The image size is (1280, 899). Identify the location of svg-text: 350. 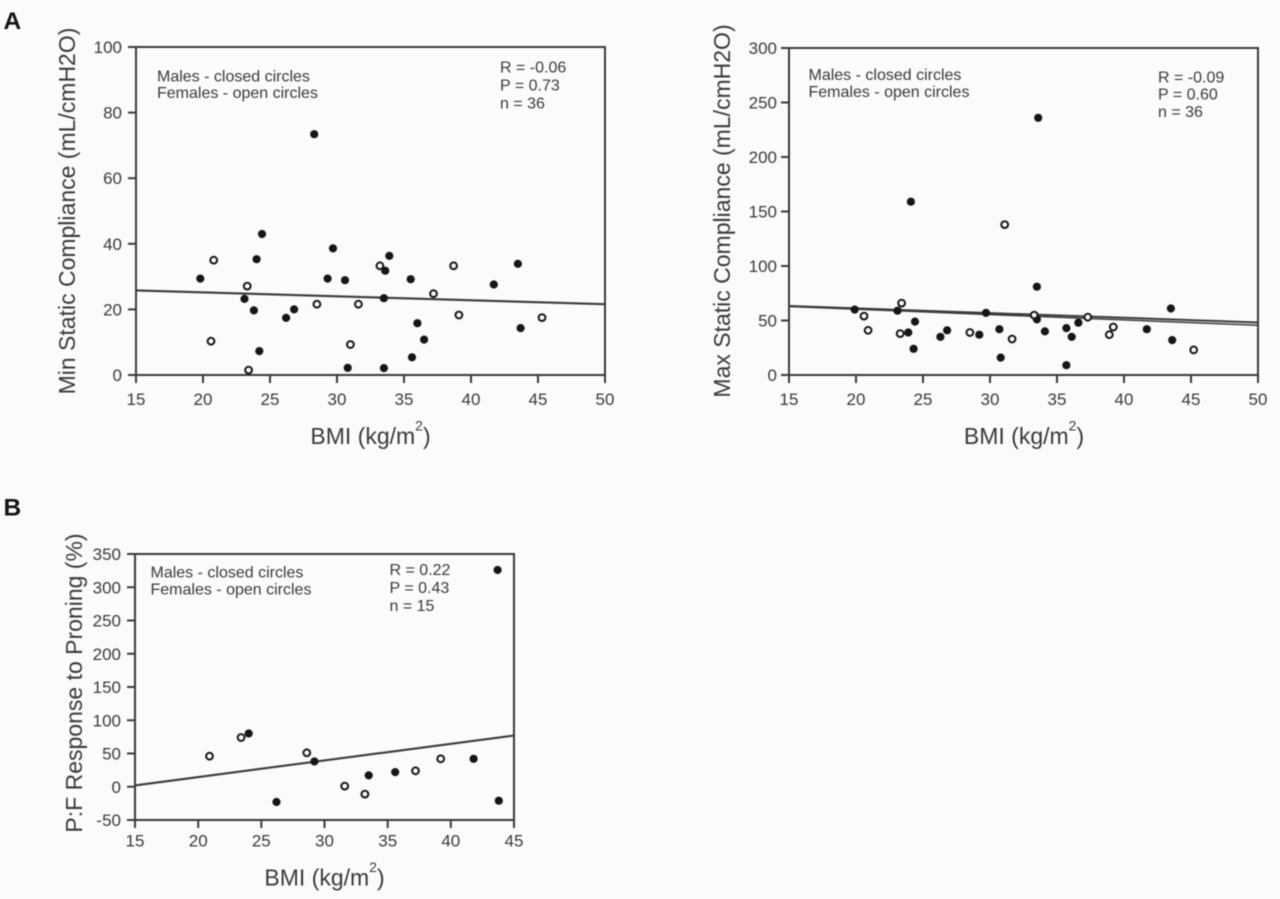
(107, 554).